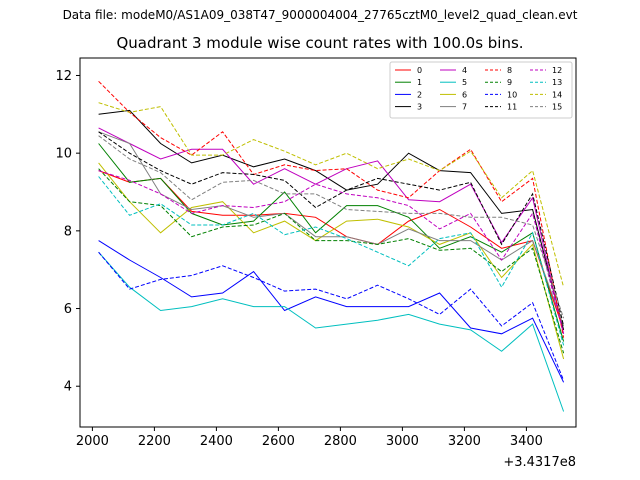 This screenshot has width=640, height=480. What do you see at coordinates (68, 309) in the screenshot?
I see `y-tick-label: 6` at bounding box center [68, 309].